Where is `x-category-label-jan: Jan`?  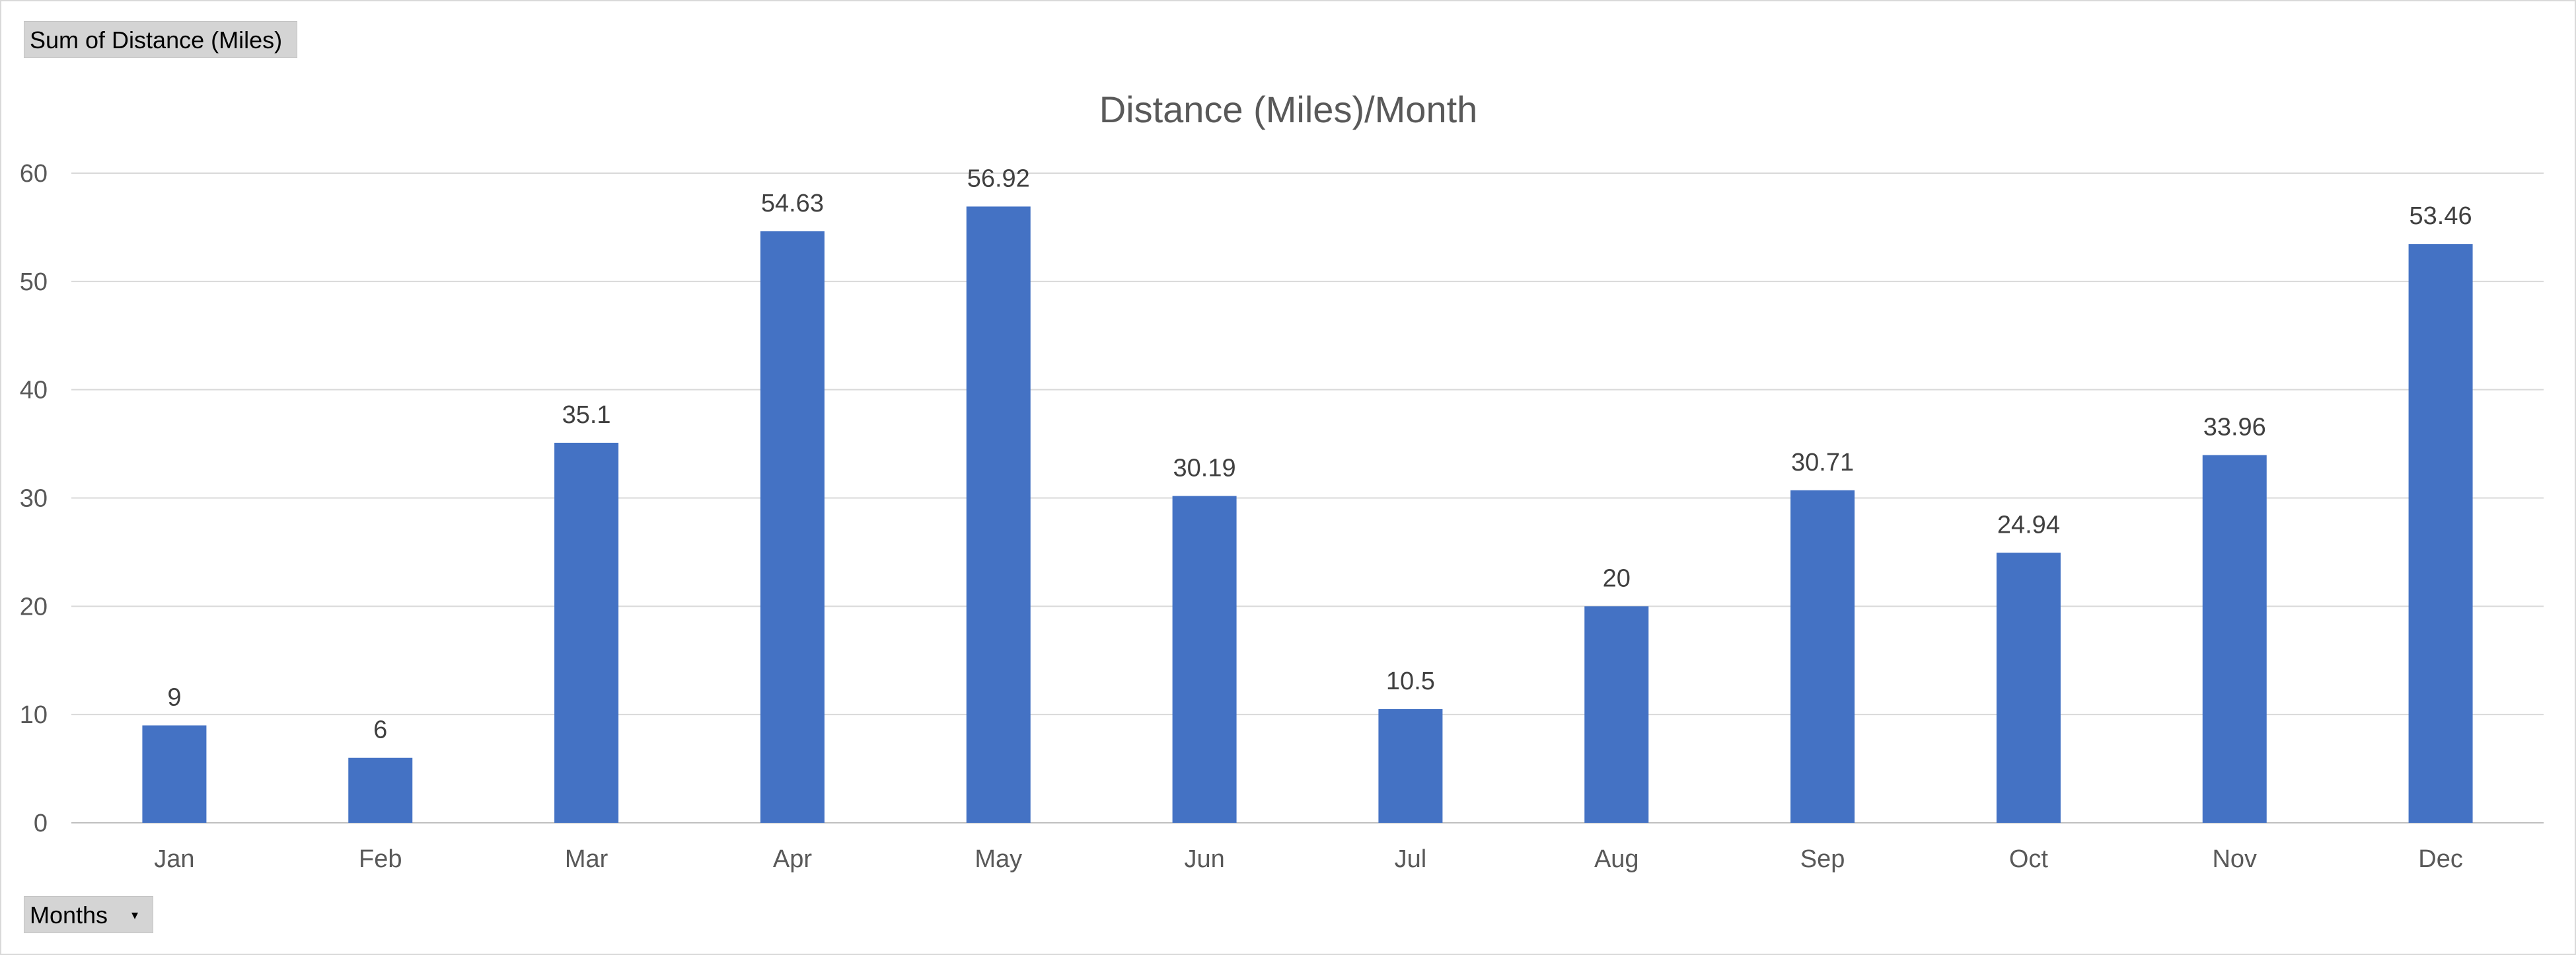
x-category-label-jan: Jan is located at coordinates (174, 859).